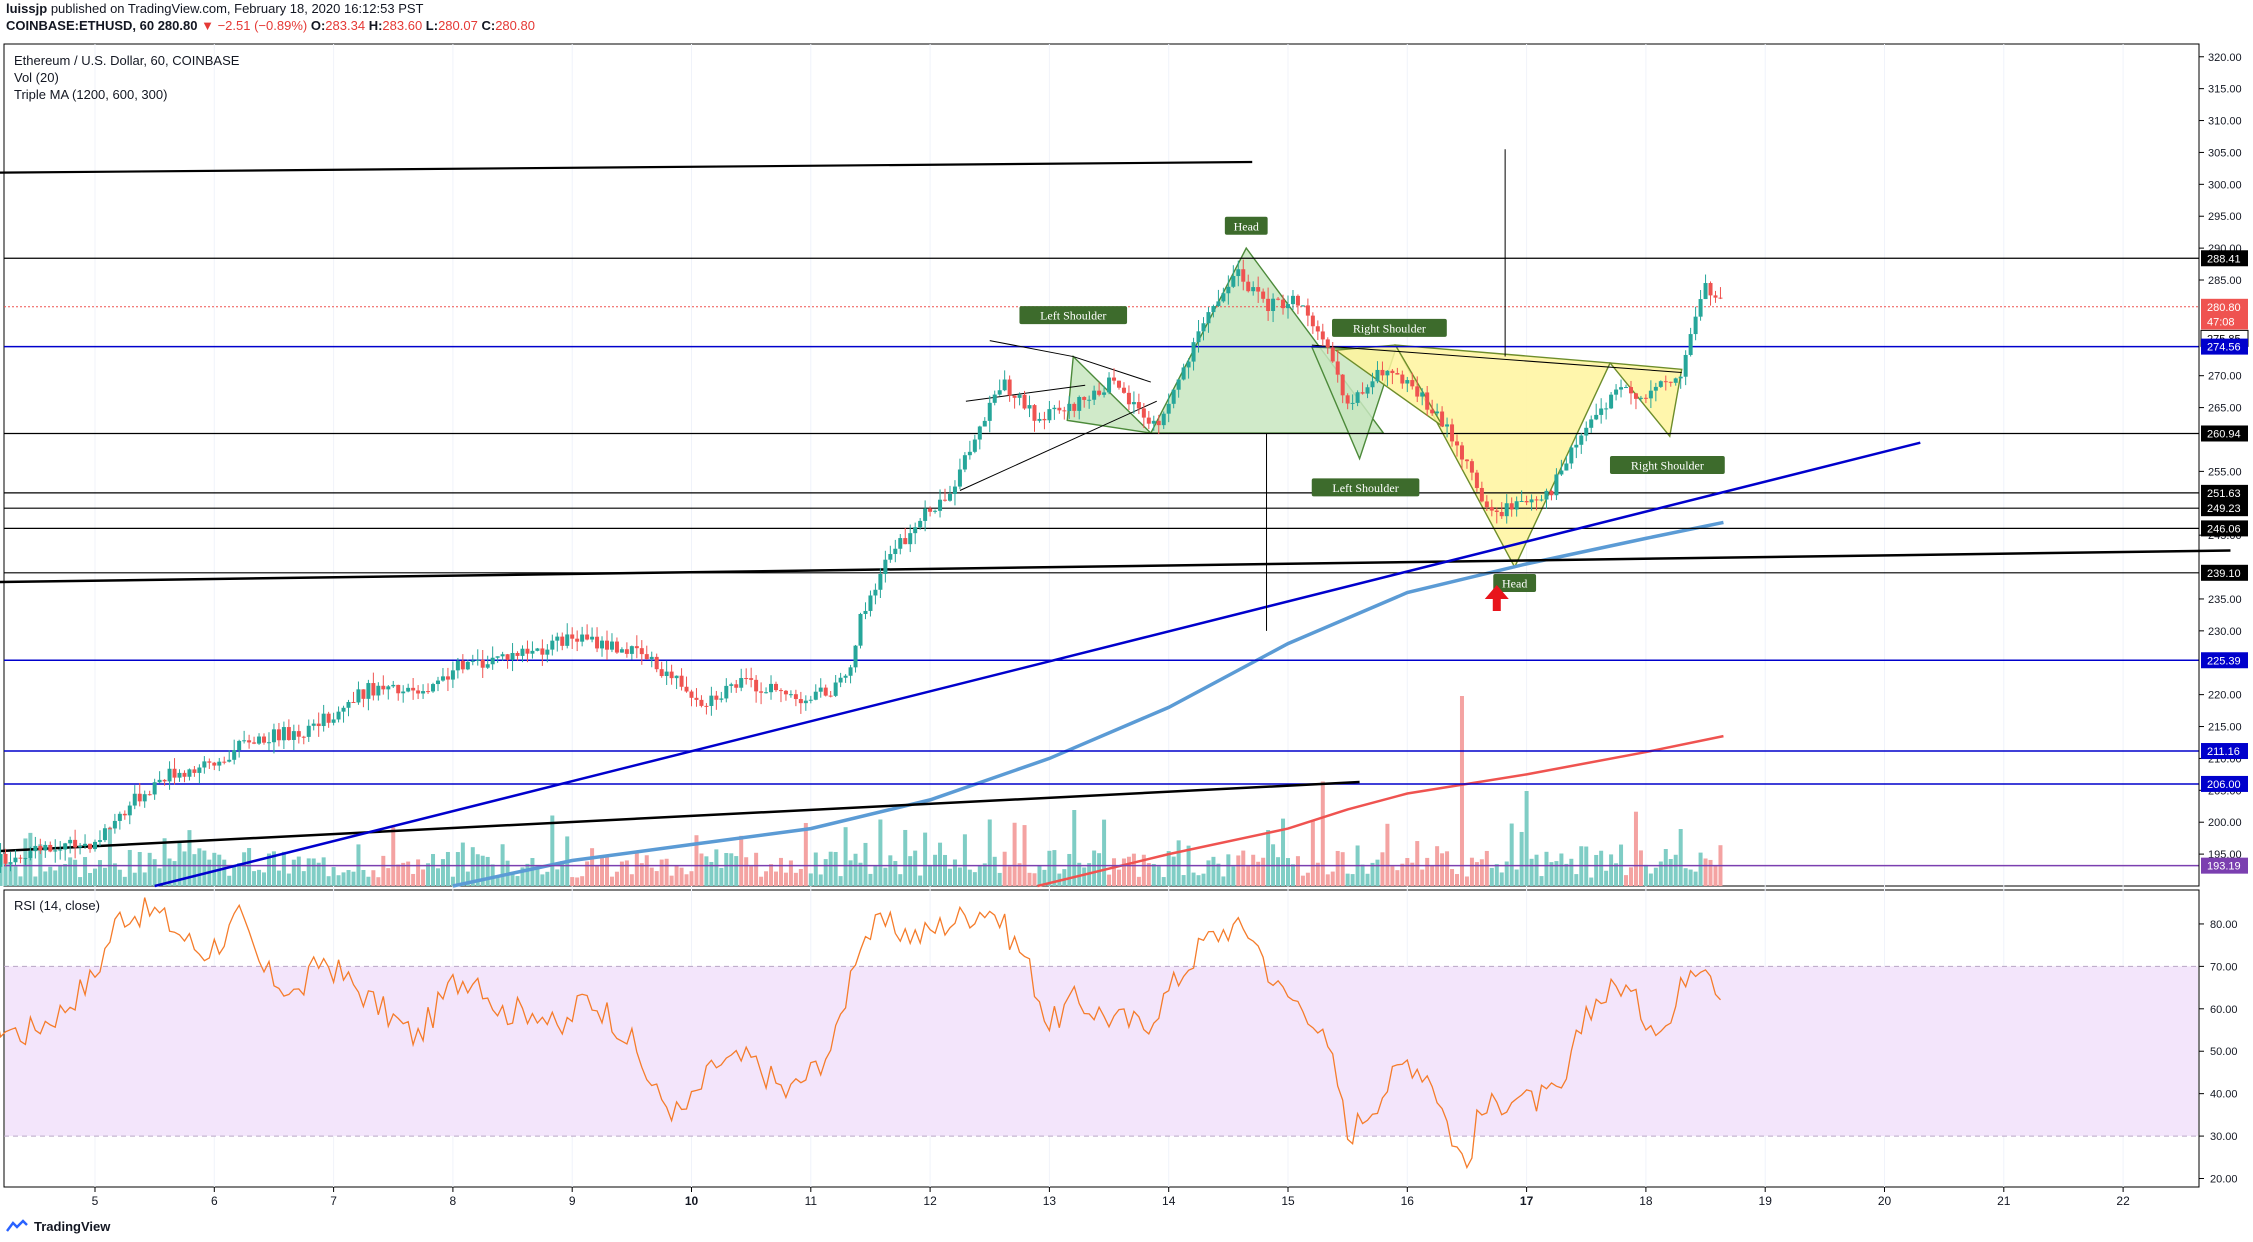 The width and height of the screenshot is (2253, 1242). I want to click on legend-rsi: RSI (14, close), so click(57, 905).